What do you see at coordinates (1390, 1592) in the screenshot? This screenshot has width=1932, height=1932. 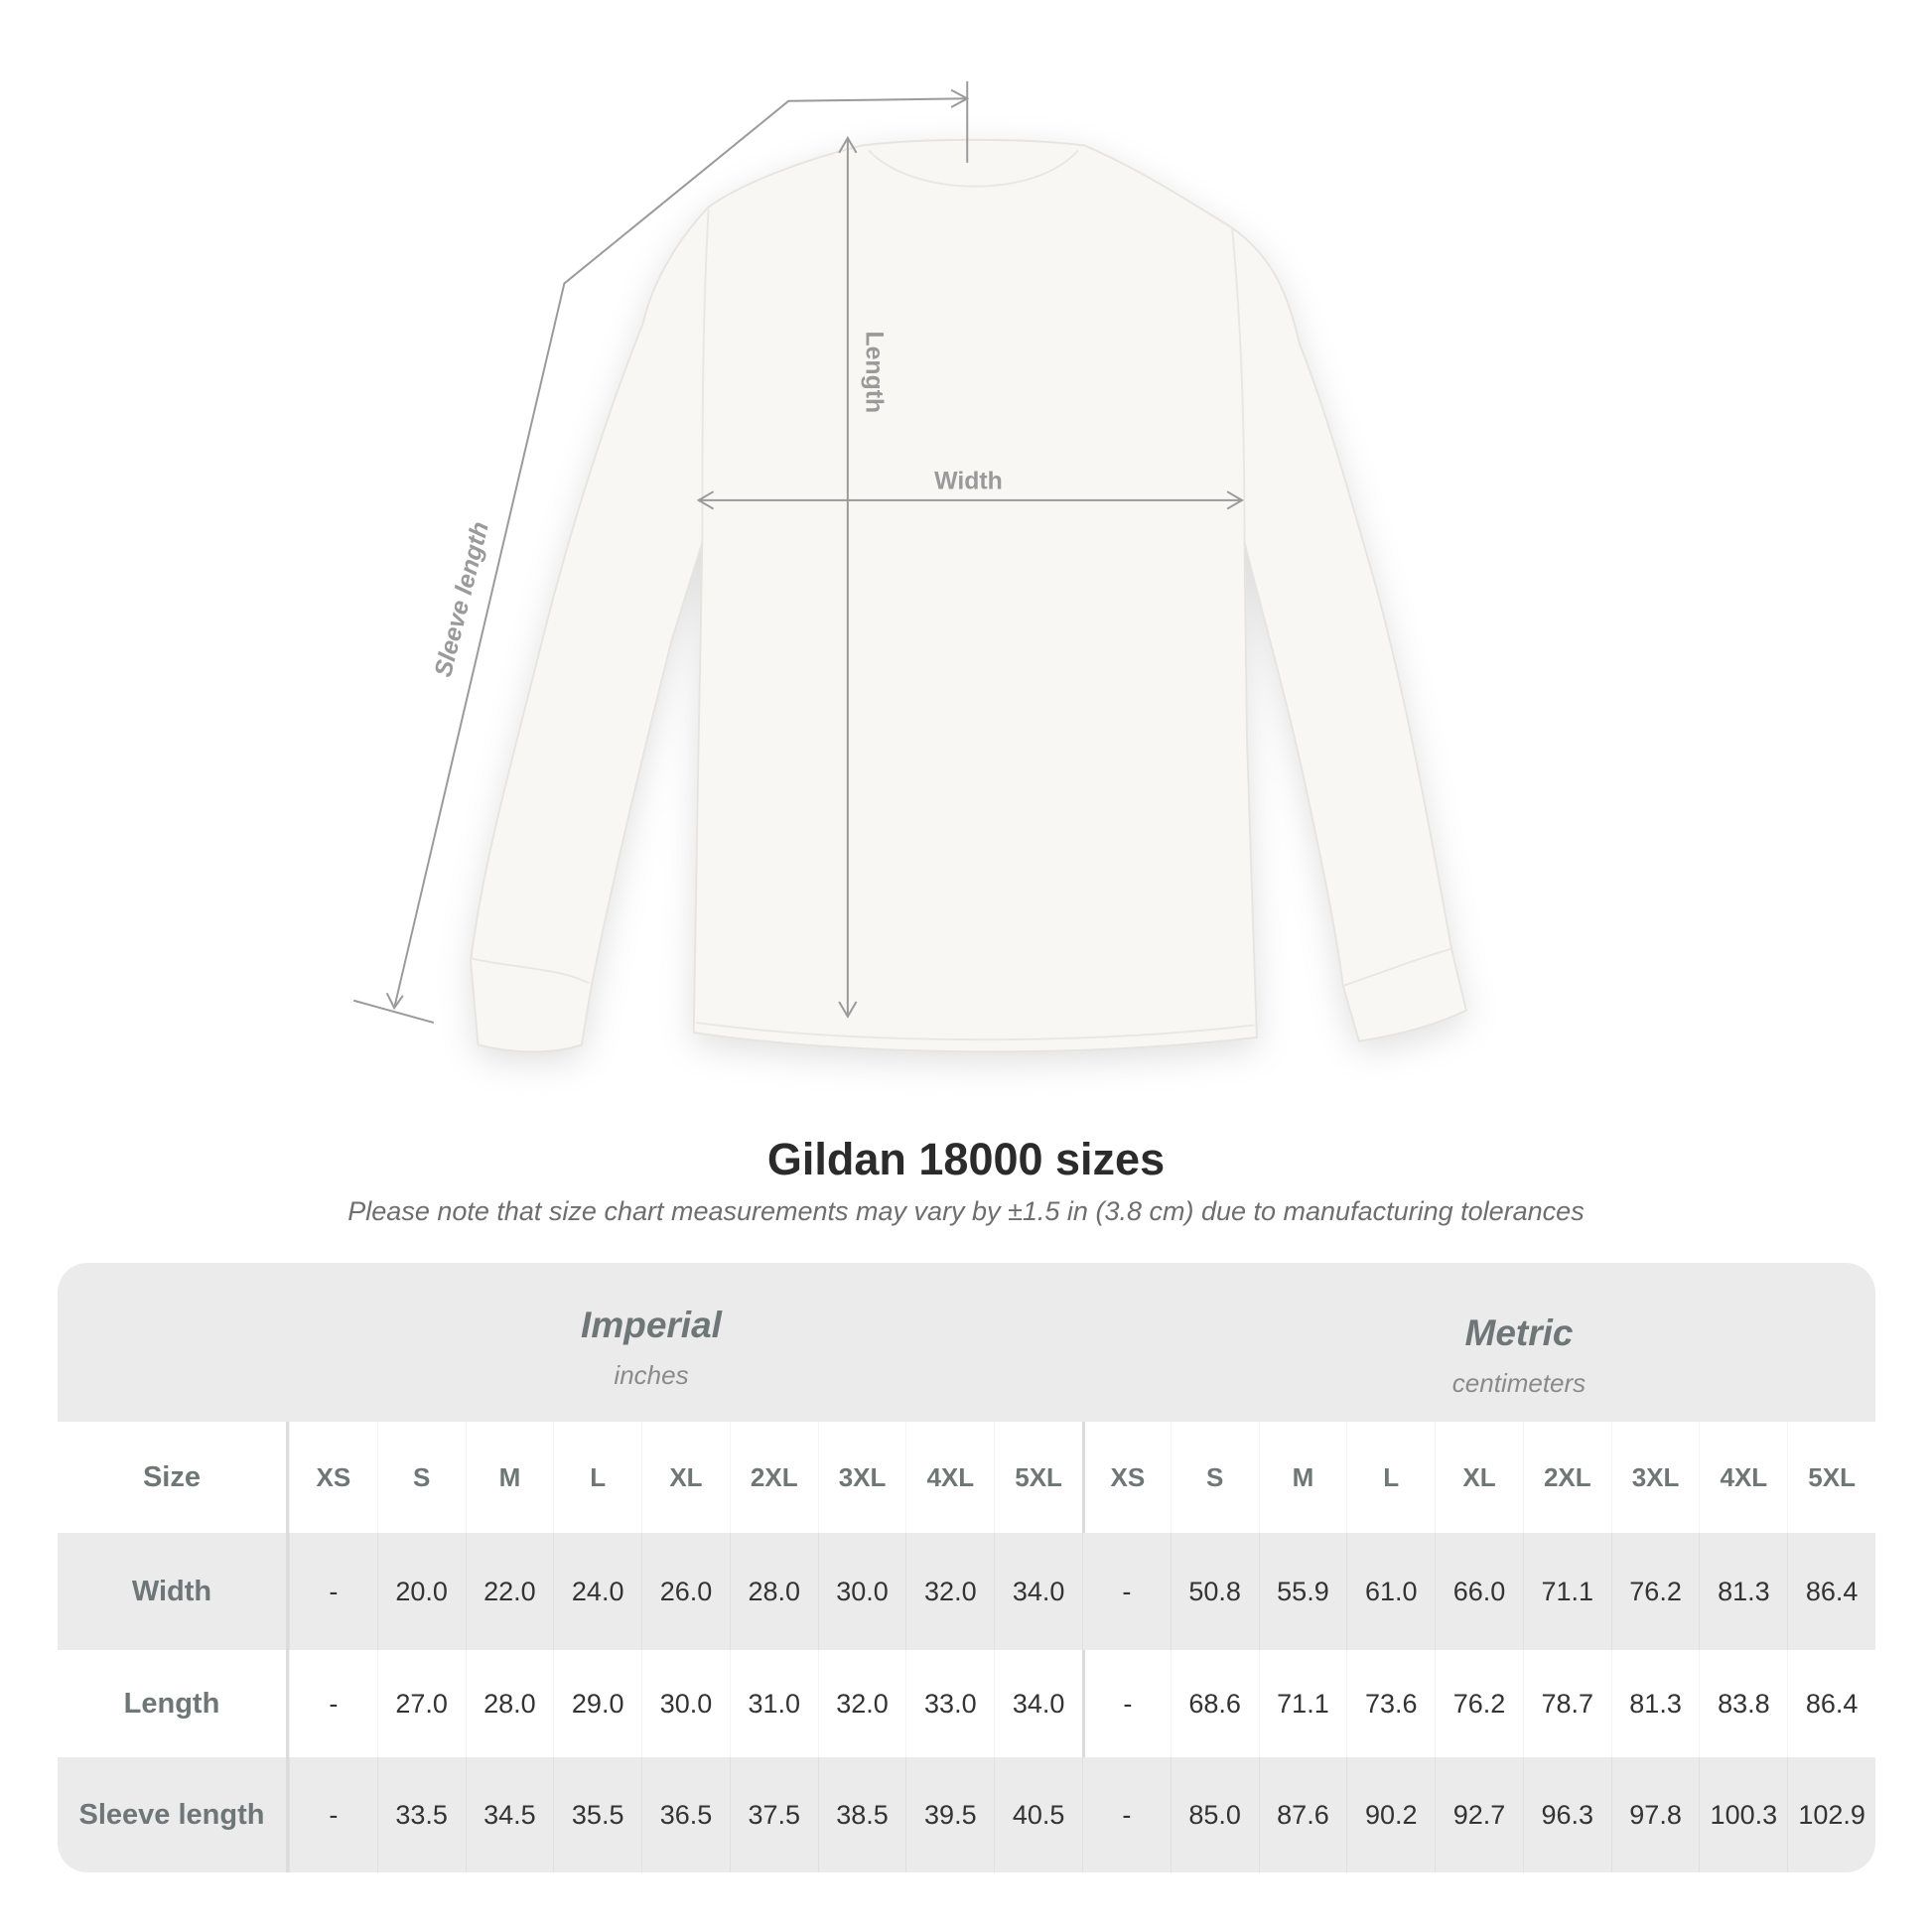 I see `metric-cell: 61.0` at bounding box center [1390, 1592].